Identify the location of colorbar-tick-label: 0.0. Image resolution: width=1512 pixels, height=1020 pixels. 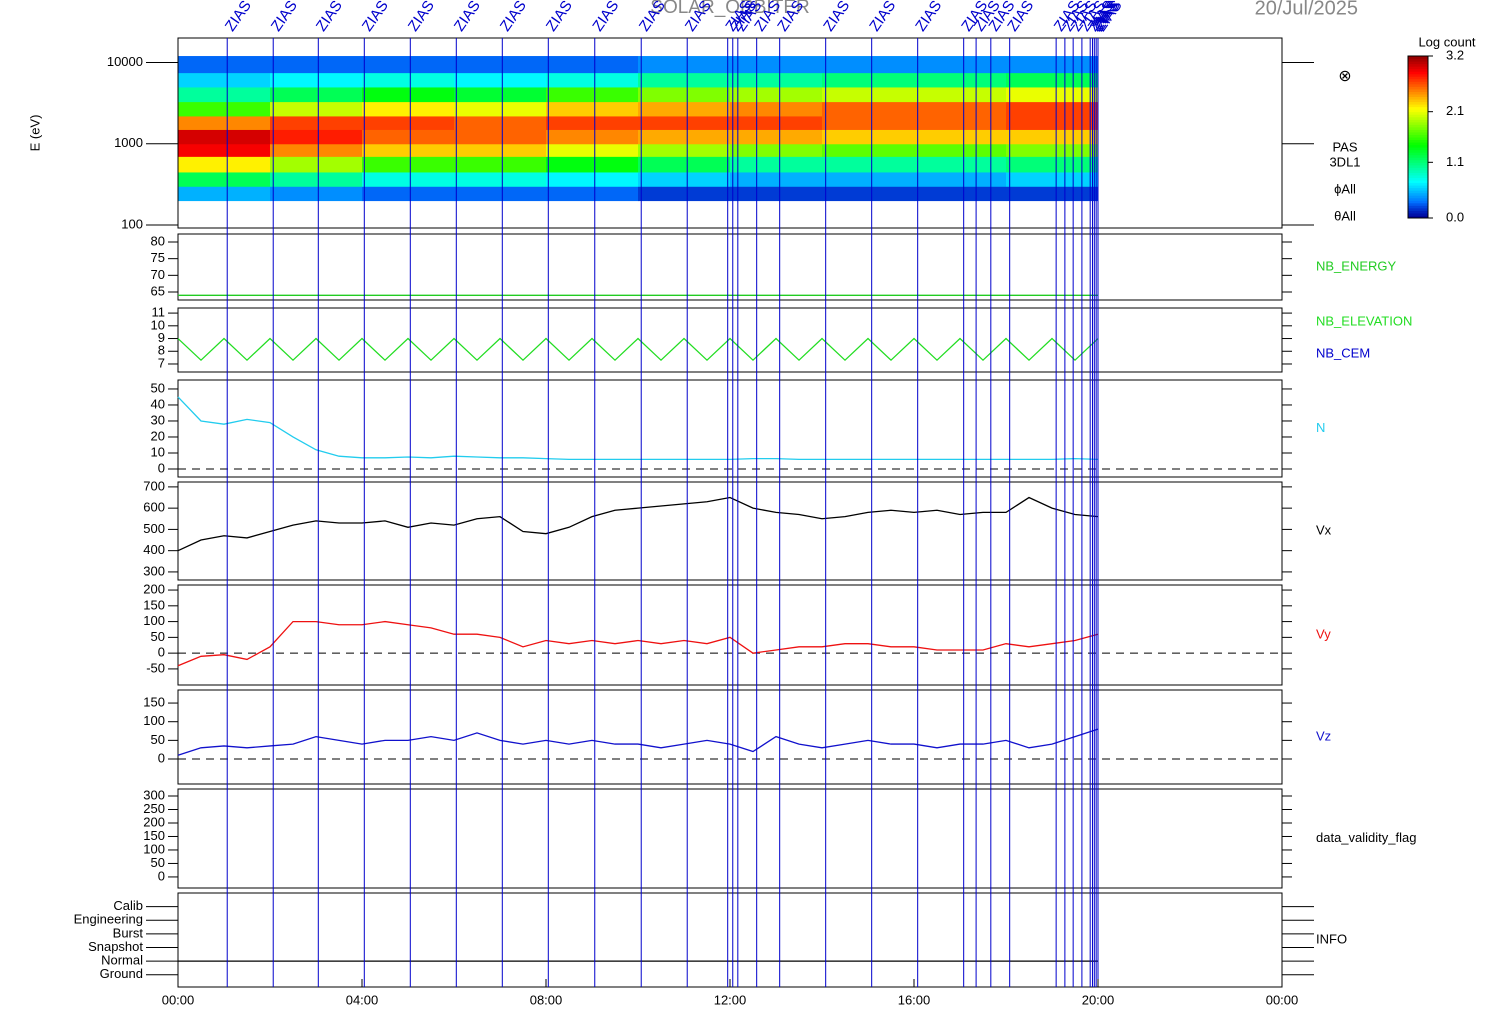
(1455, 216).